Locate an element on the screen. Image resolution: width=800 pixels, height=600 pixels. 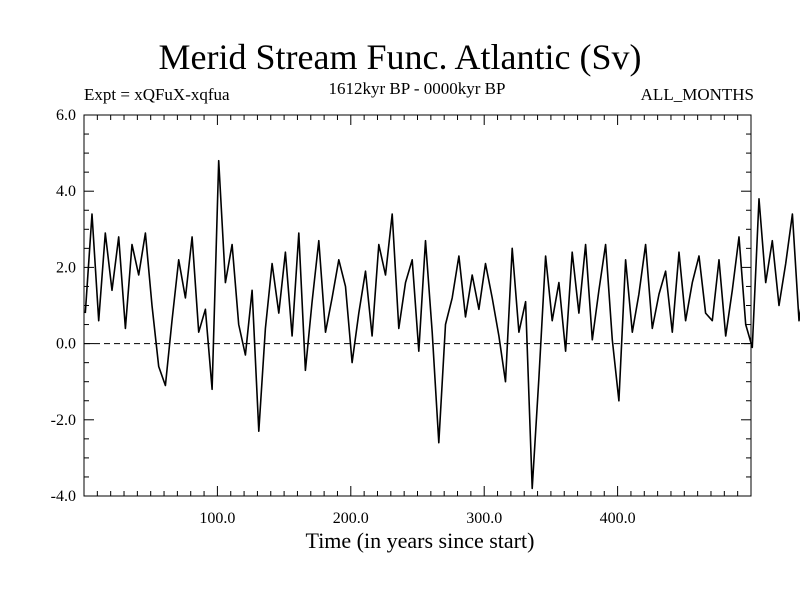
time-range-label: 1612kyr BP - 0000kyr BP is located at coordinates (417, 88).